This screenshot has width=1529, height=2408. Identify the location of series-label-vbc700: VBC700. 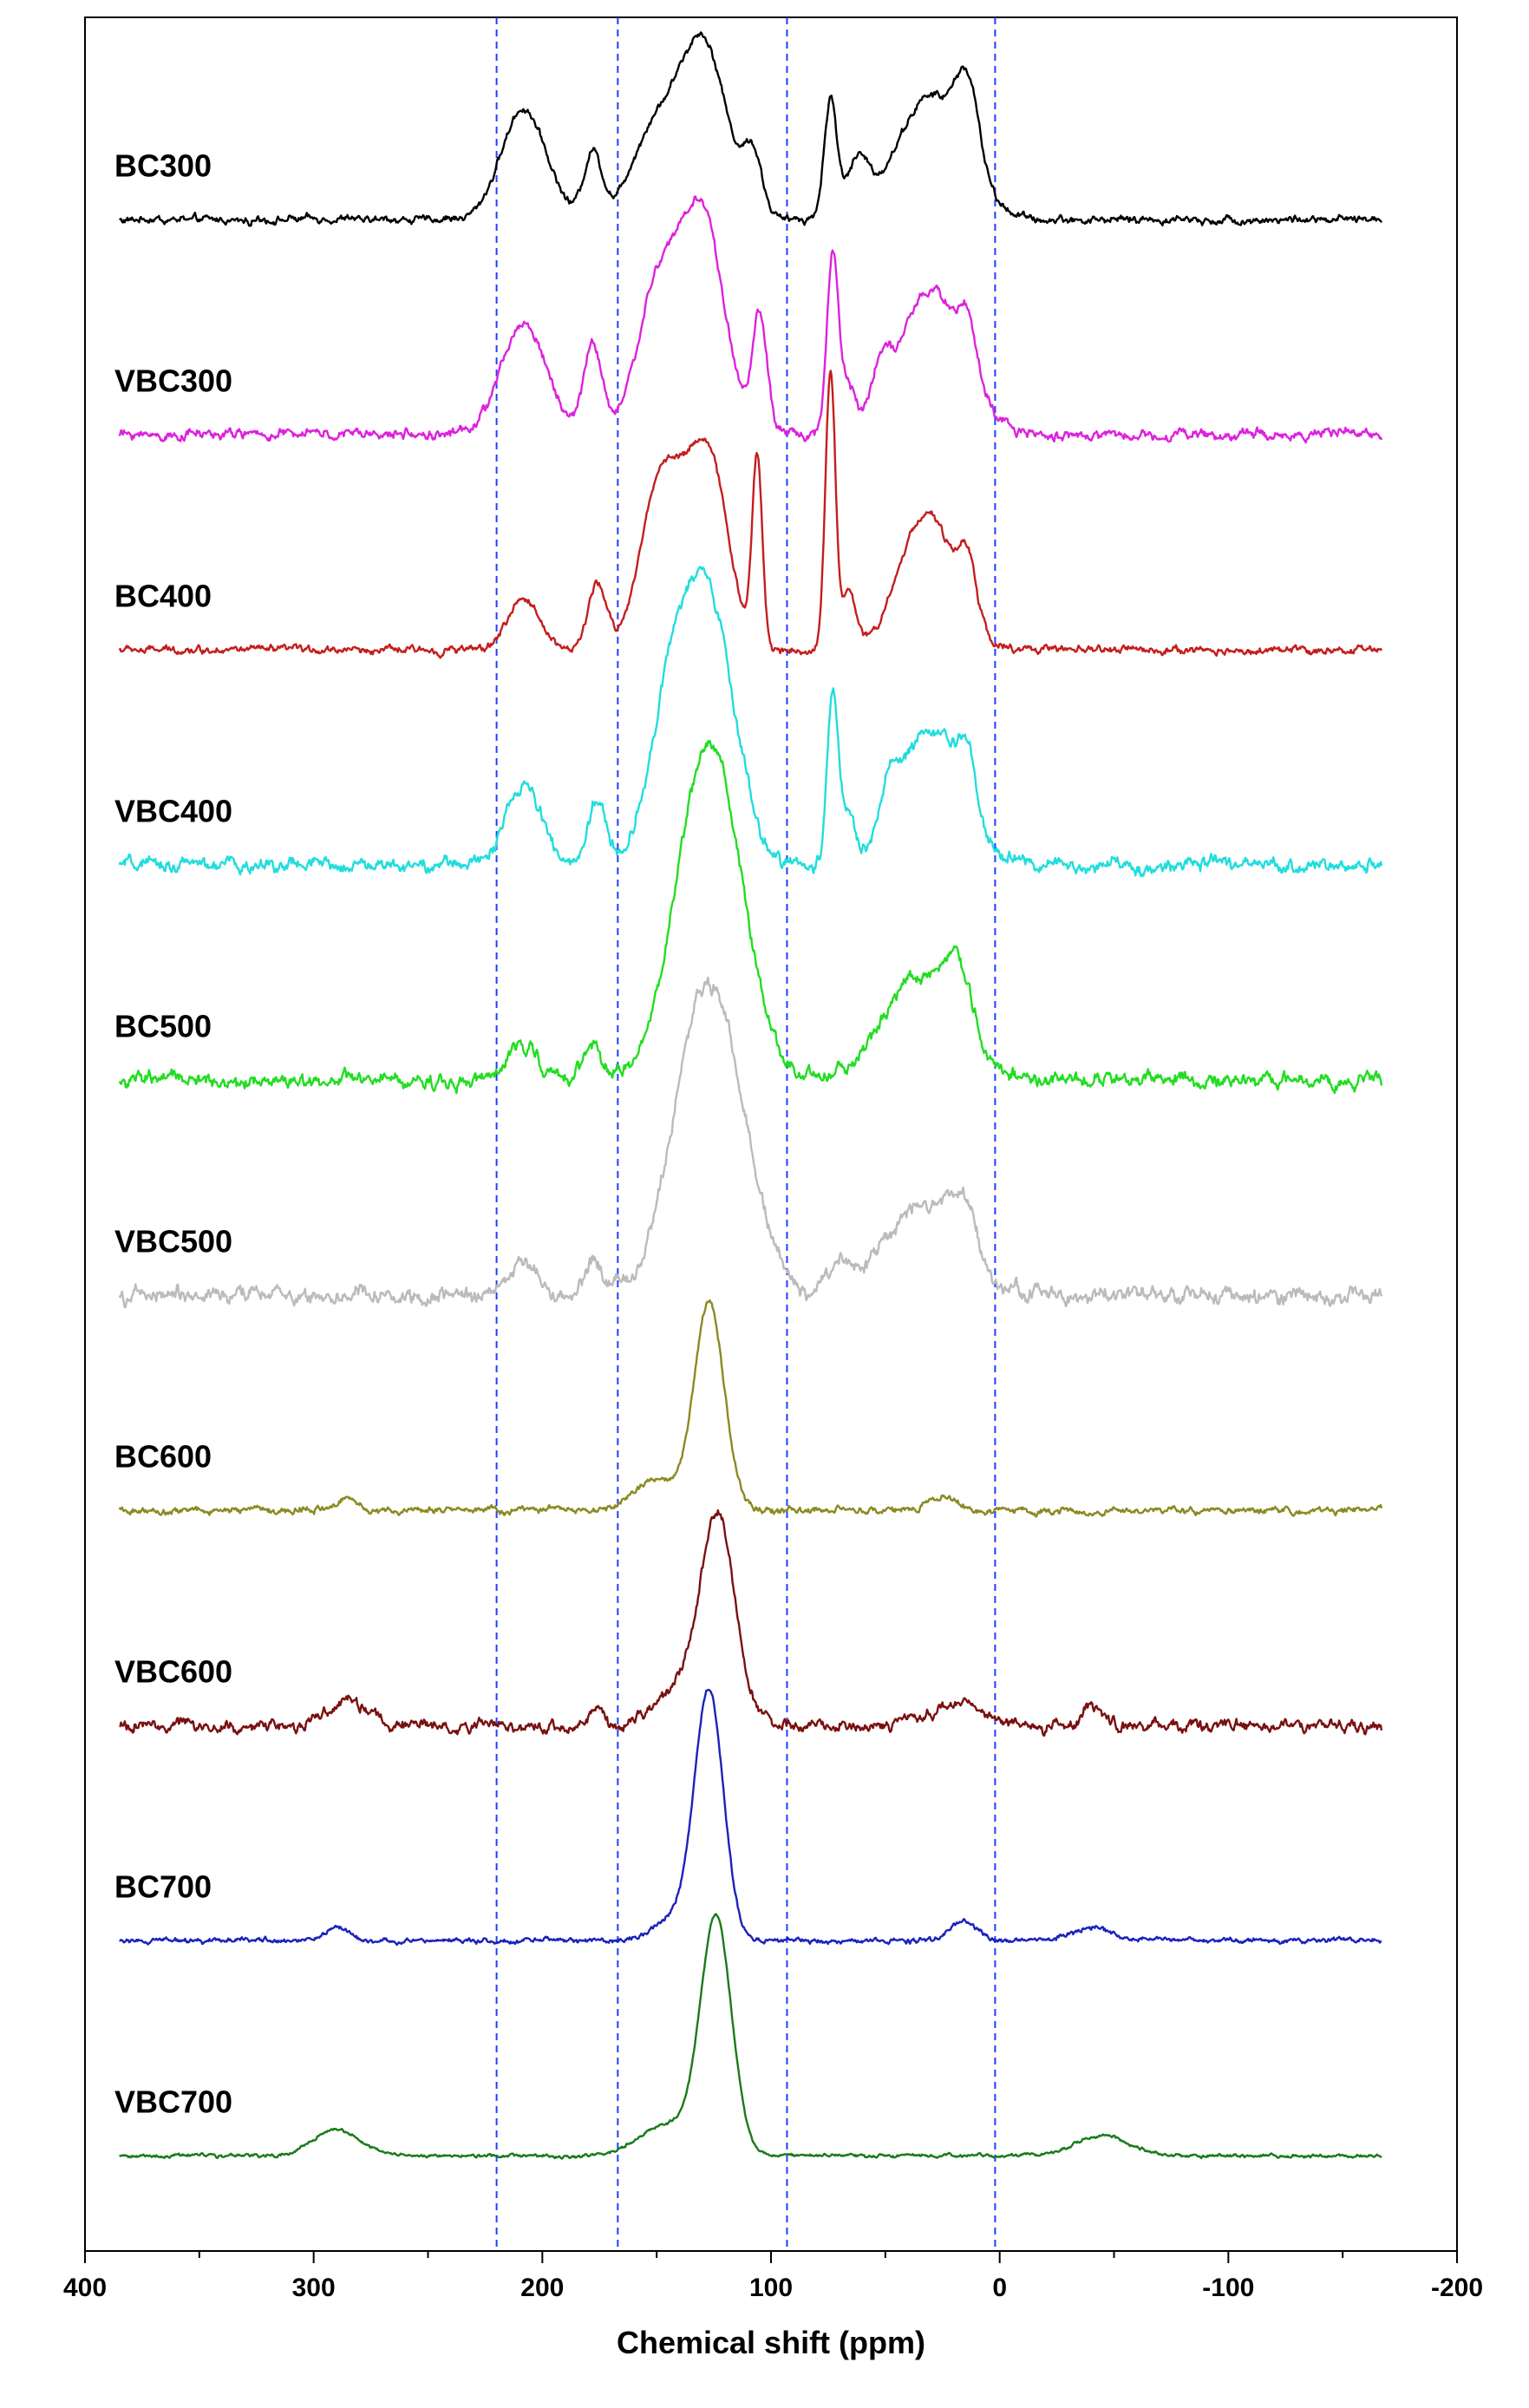
(173, 2101).